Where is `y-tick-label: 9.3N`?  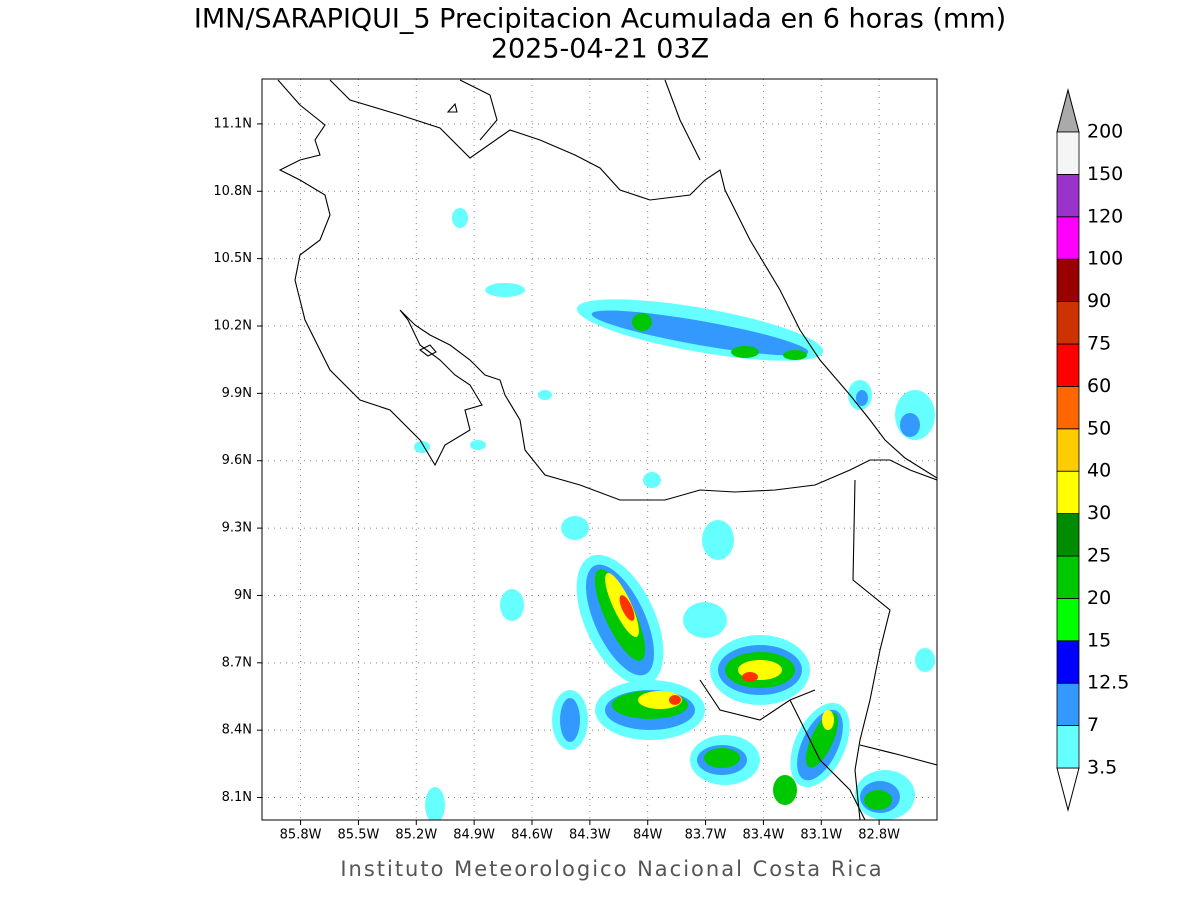 y-tick-label: 9.3N is located at coordinates (237, 528).